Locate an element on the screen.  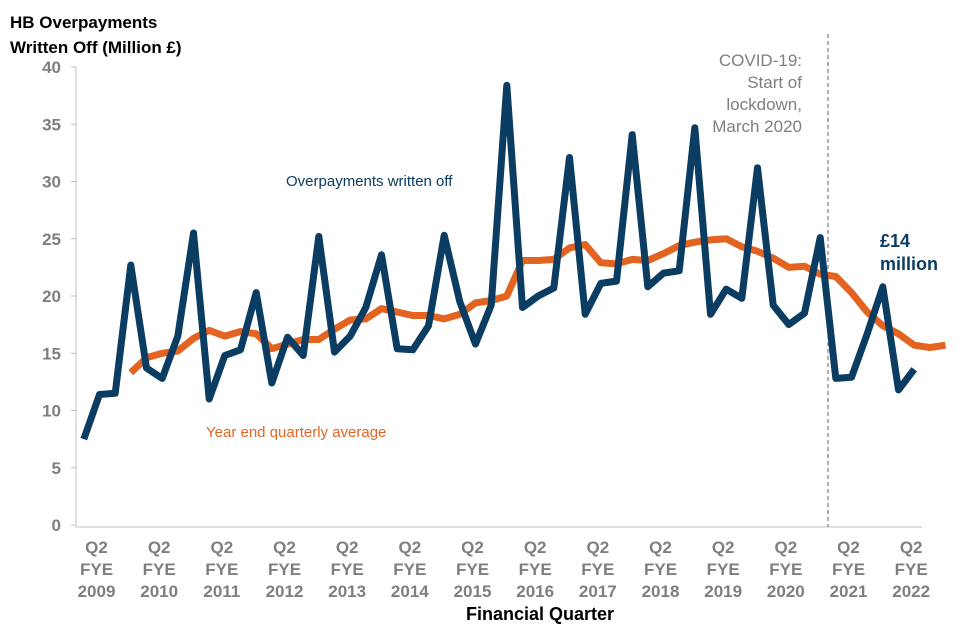
x-tick-label-line: 2013 is located at coordinates (347, 591).